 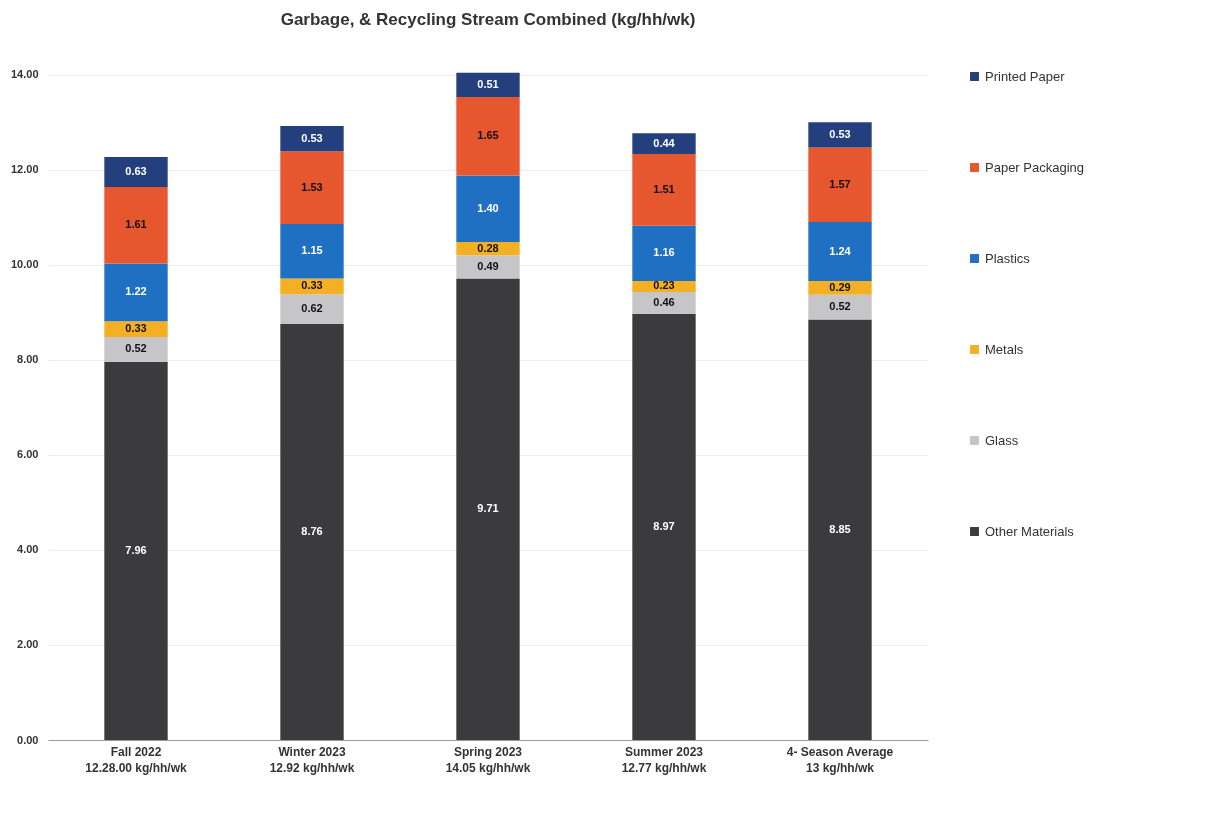 I want to click on data-label: 0.51, so click(x=488, y=83).